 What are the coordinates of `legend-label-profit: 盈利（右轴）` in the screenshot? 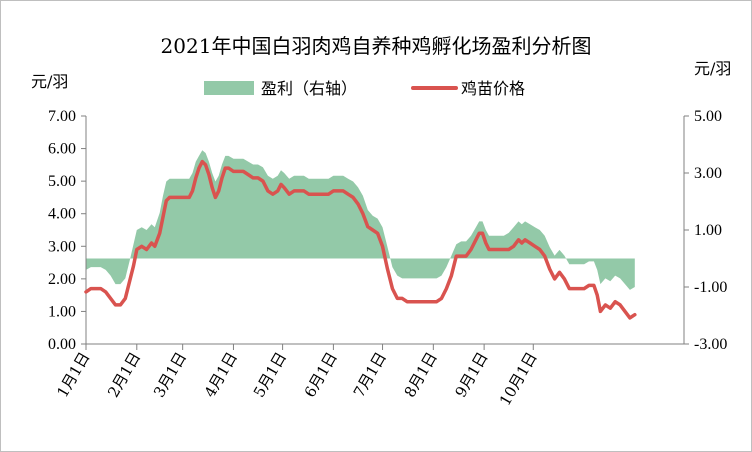 It's located at (309, 88).